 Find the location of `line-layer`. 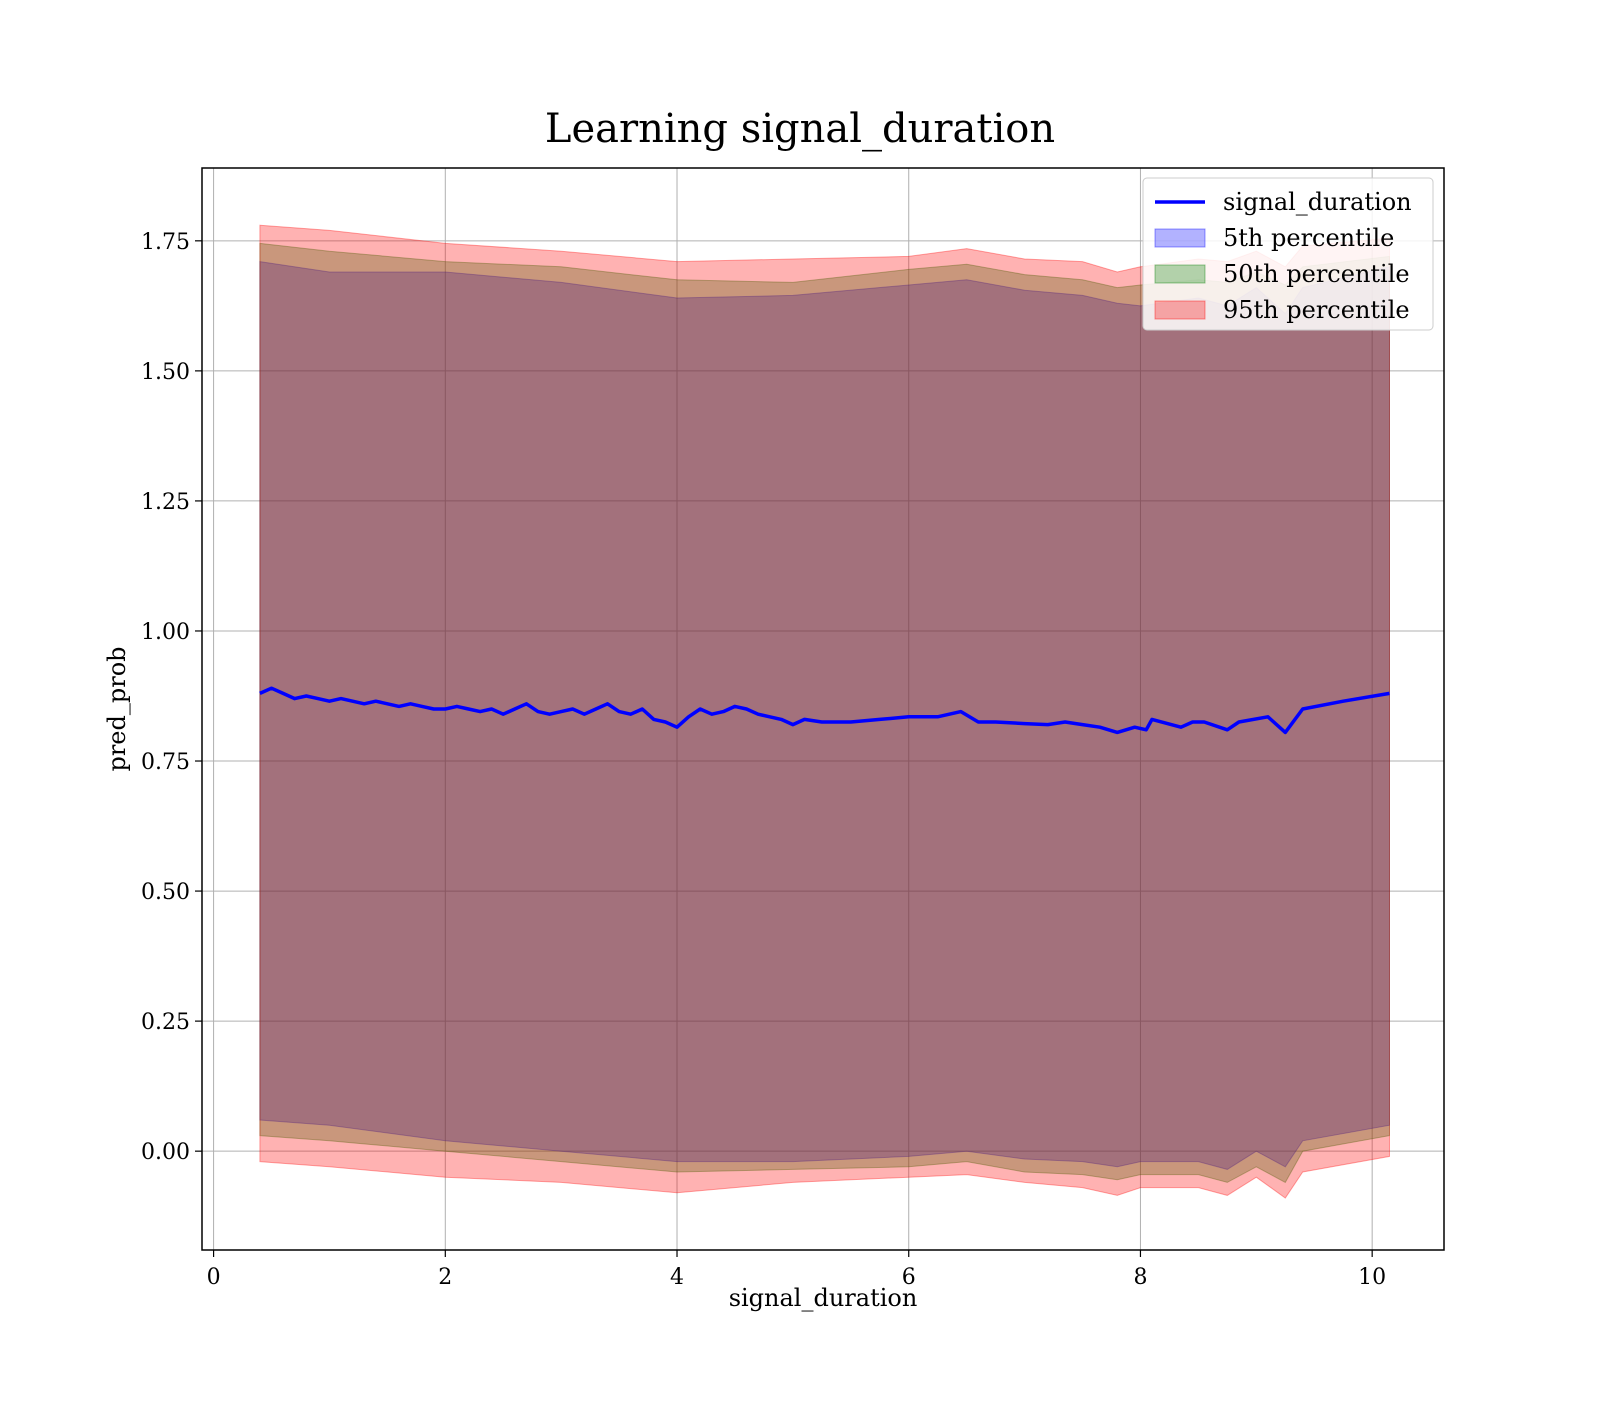

line-layer is located at coordinates (824, 710).